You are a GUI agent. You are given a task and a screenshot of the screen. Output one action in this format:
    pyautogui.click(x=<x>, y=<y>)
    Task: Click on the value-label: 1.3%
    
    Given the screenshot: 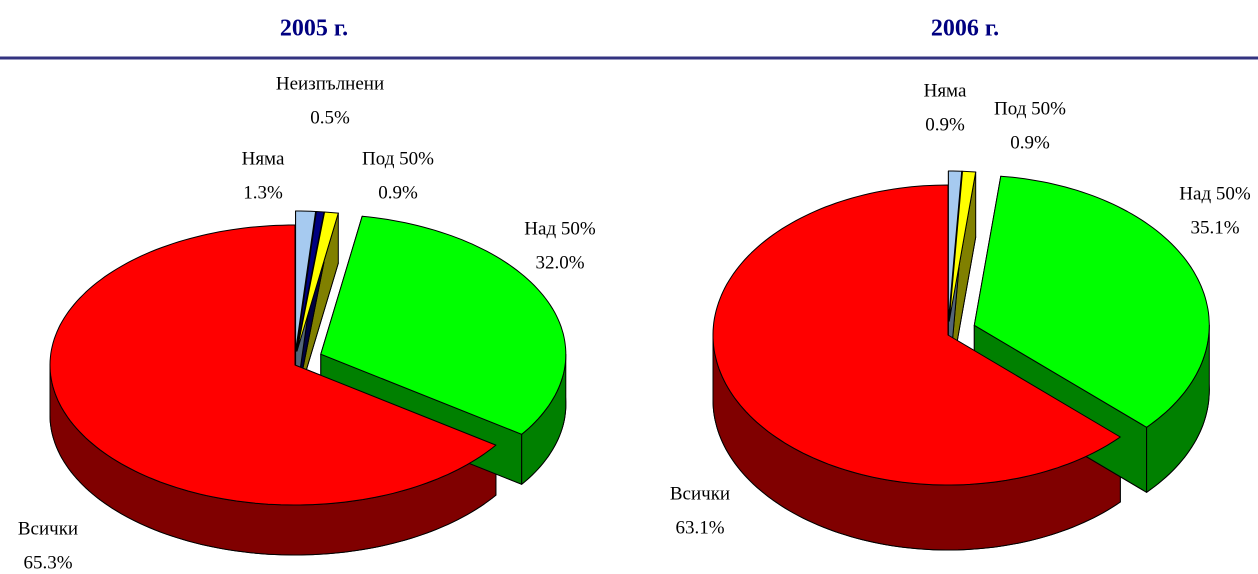 What is the action you would take?
    pyautogui.click(x=263, y=192)
    